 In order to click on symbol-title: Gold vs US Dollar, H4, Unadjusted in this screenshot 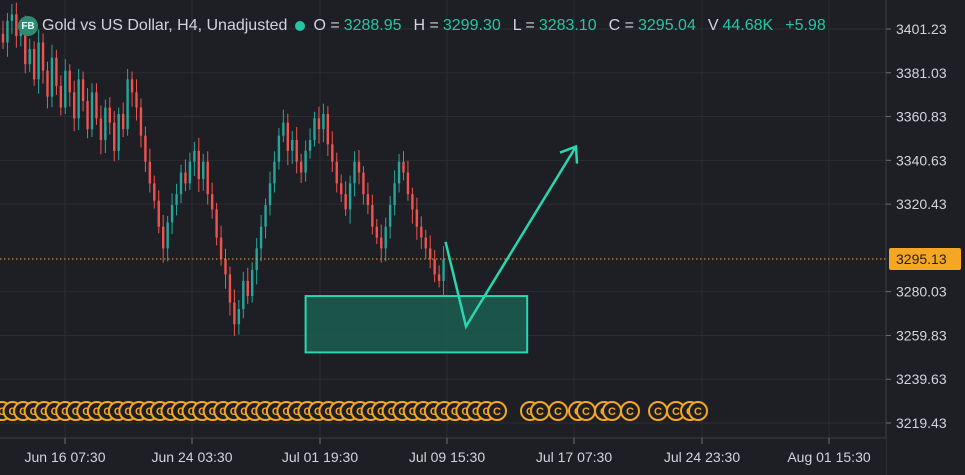, I will do `click(165, 25)`.